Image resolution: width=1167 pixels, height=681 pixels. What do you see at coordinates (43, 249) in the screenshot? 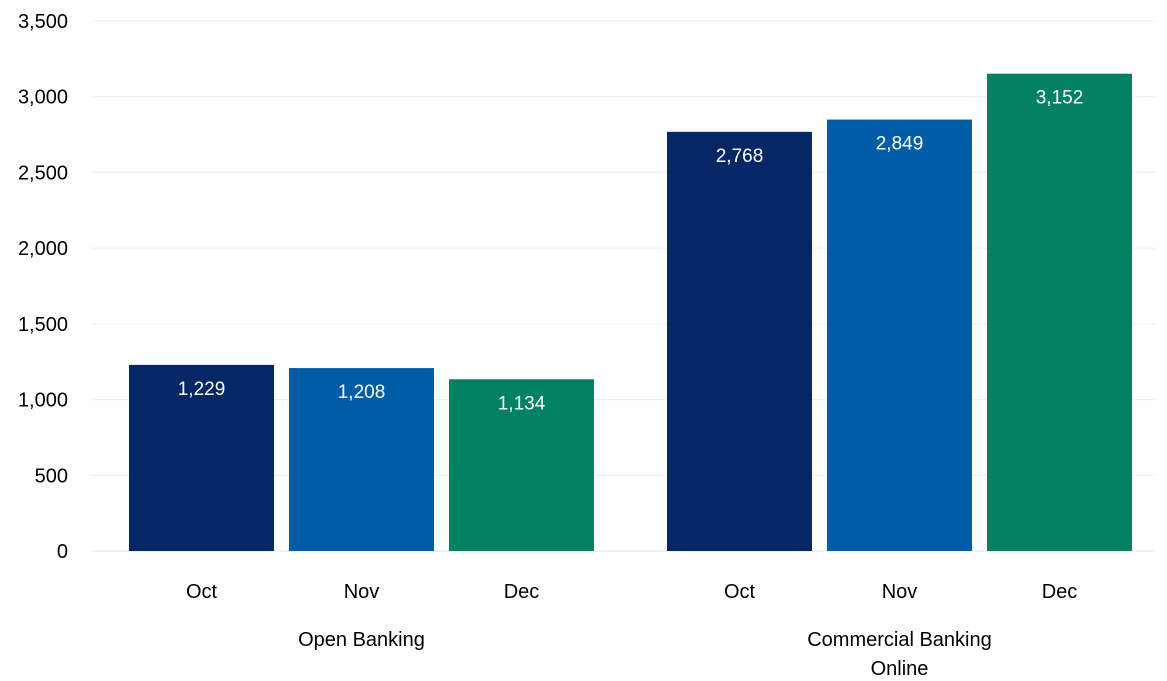
I see `y-tick-label: 2,000` at bounding box center [43, 249].